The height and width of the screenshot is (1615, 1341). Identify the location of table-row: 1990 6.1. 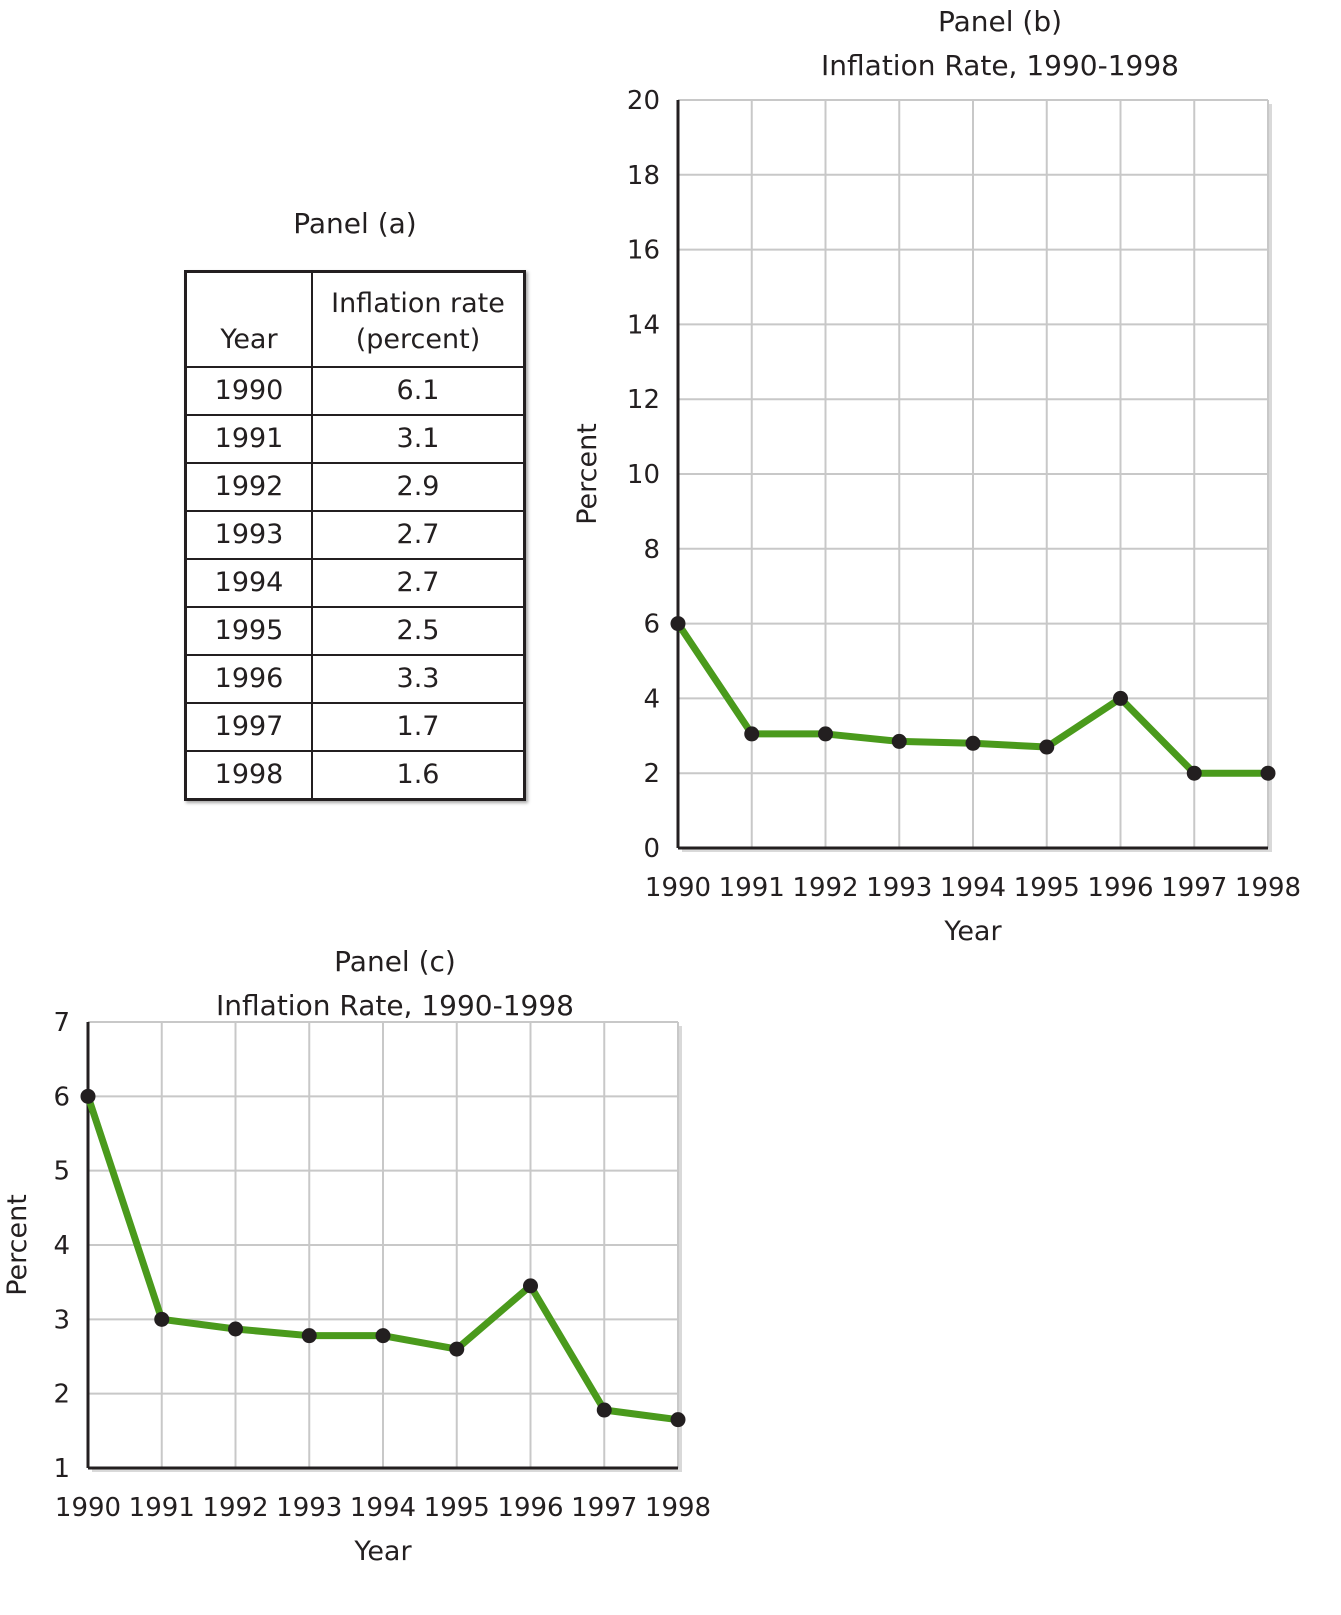
(355, 391).